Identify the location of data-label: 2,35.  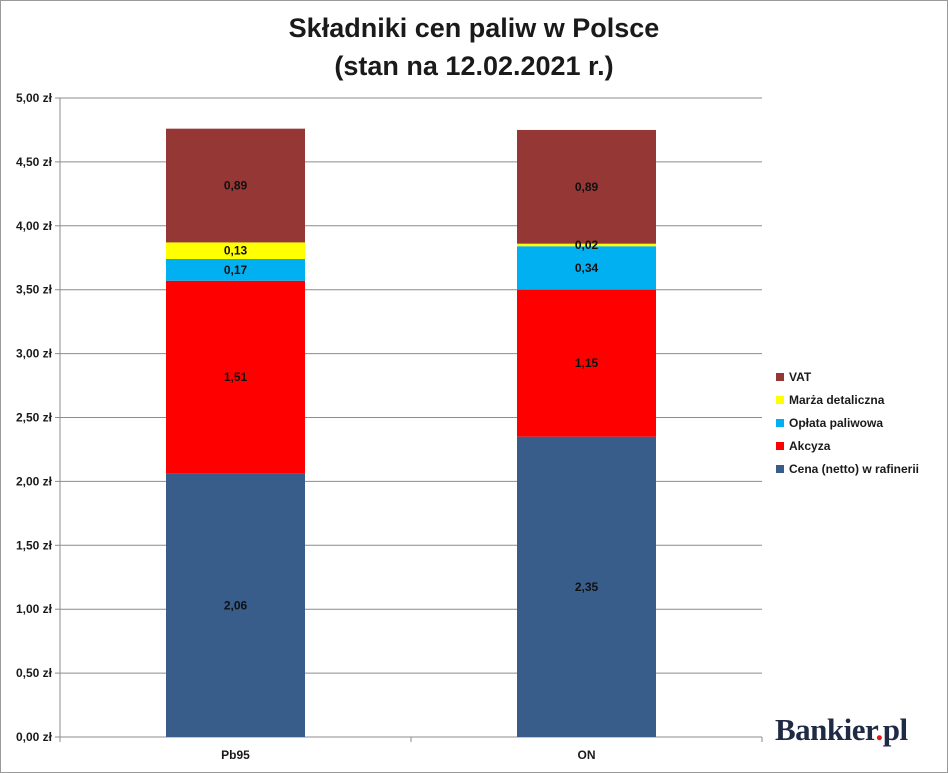
(587, 587).